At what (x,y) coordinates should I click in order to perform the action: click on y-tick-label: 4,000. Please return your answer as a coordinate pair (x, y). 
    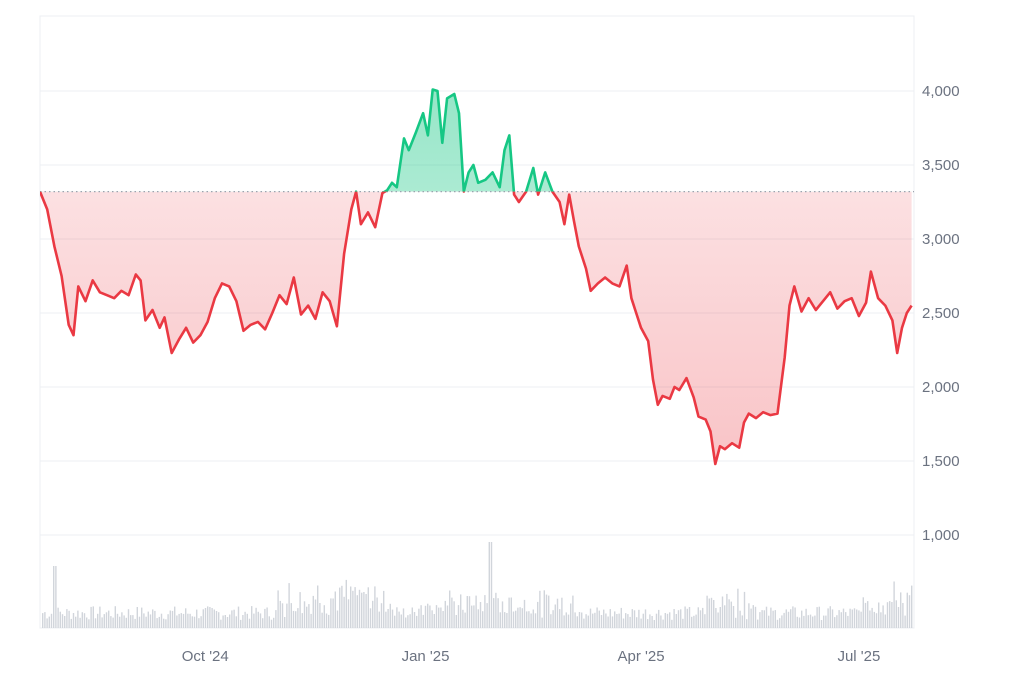
    Looking at the image, I should click on (941, 91).